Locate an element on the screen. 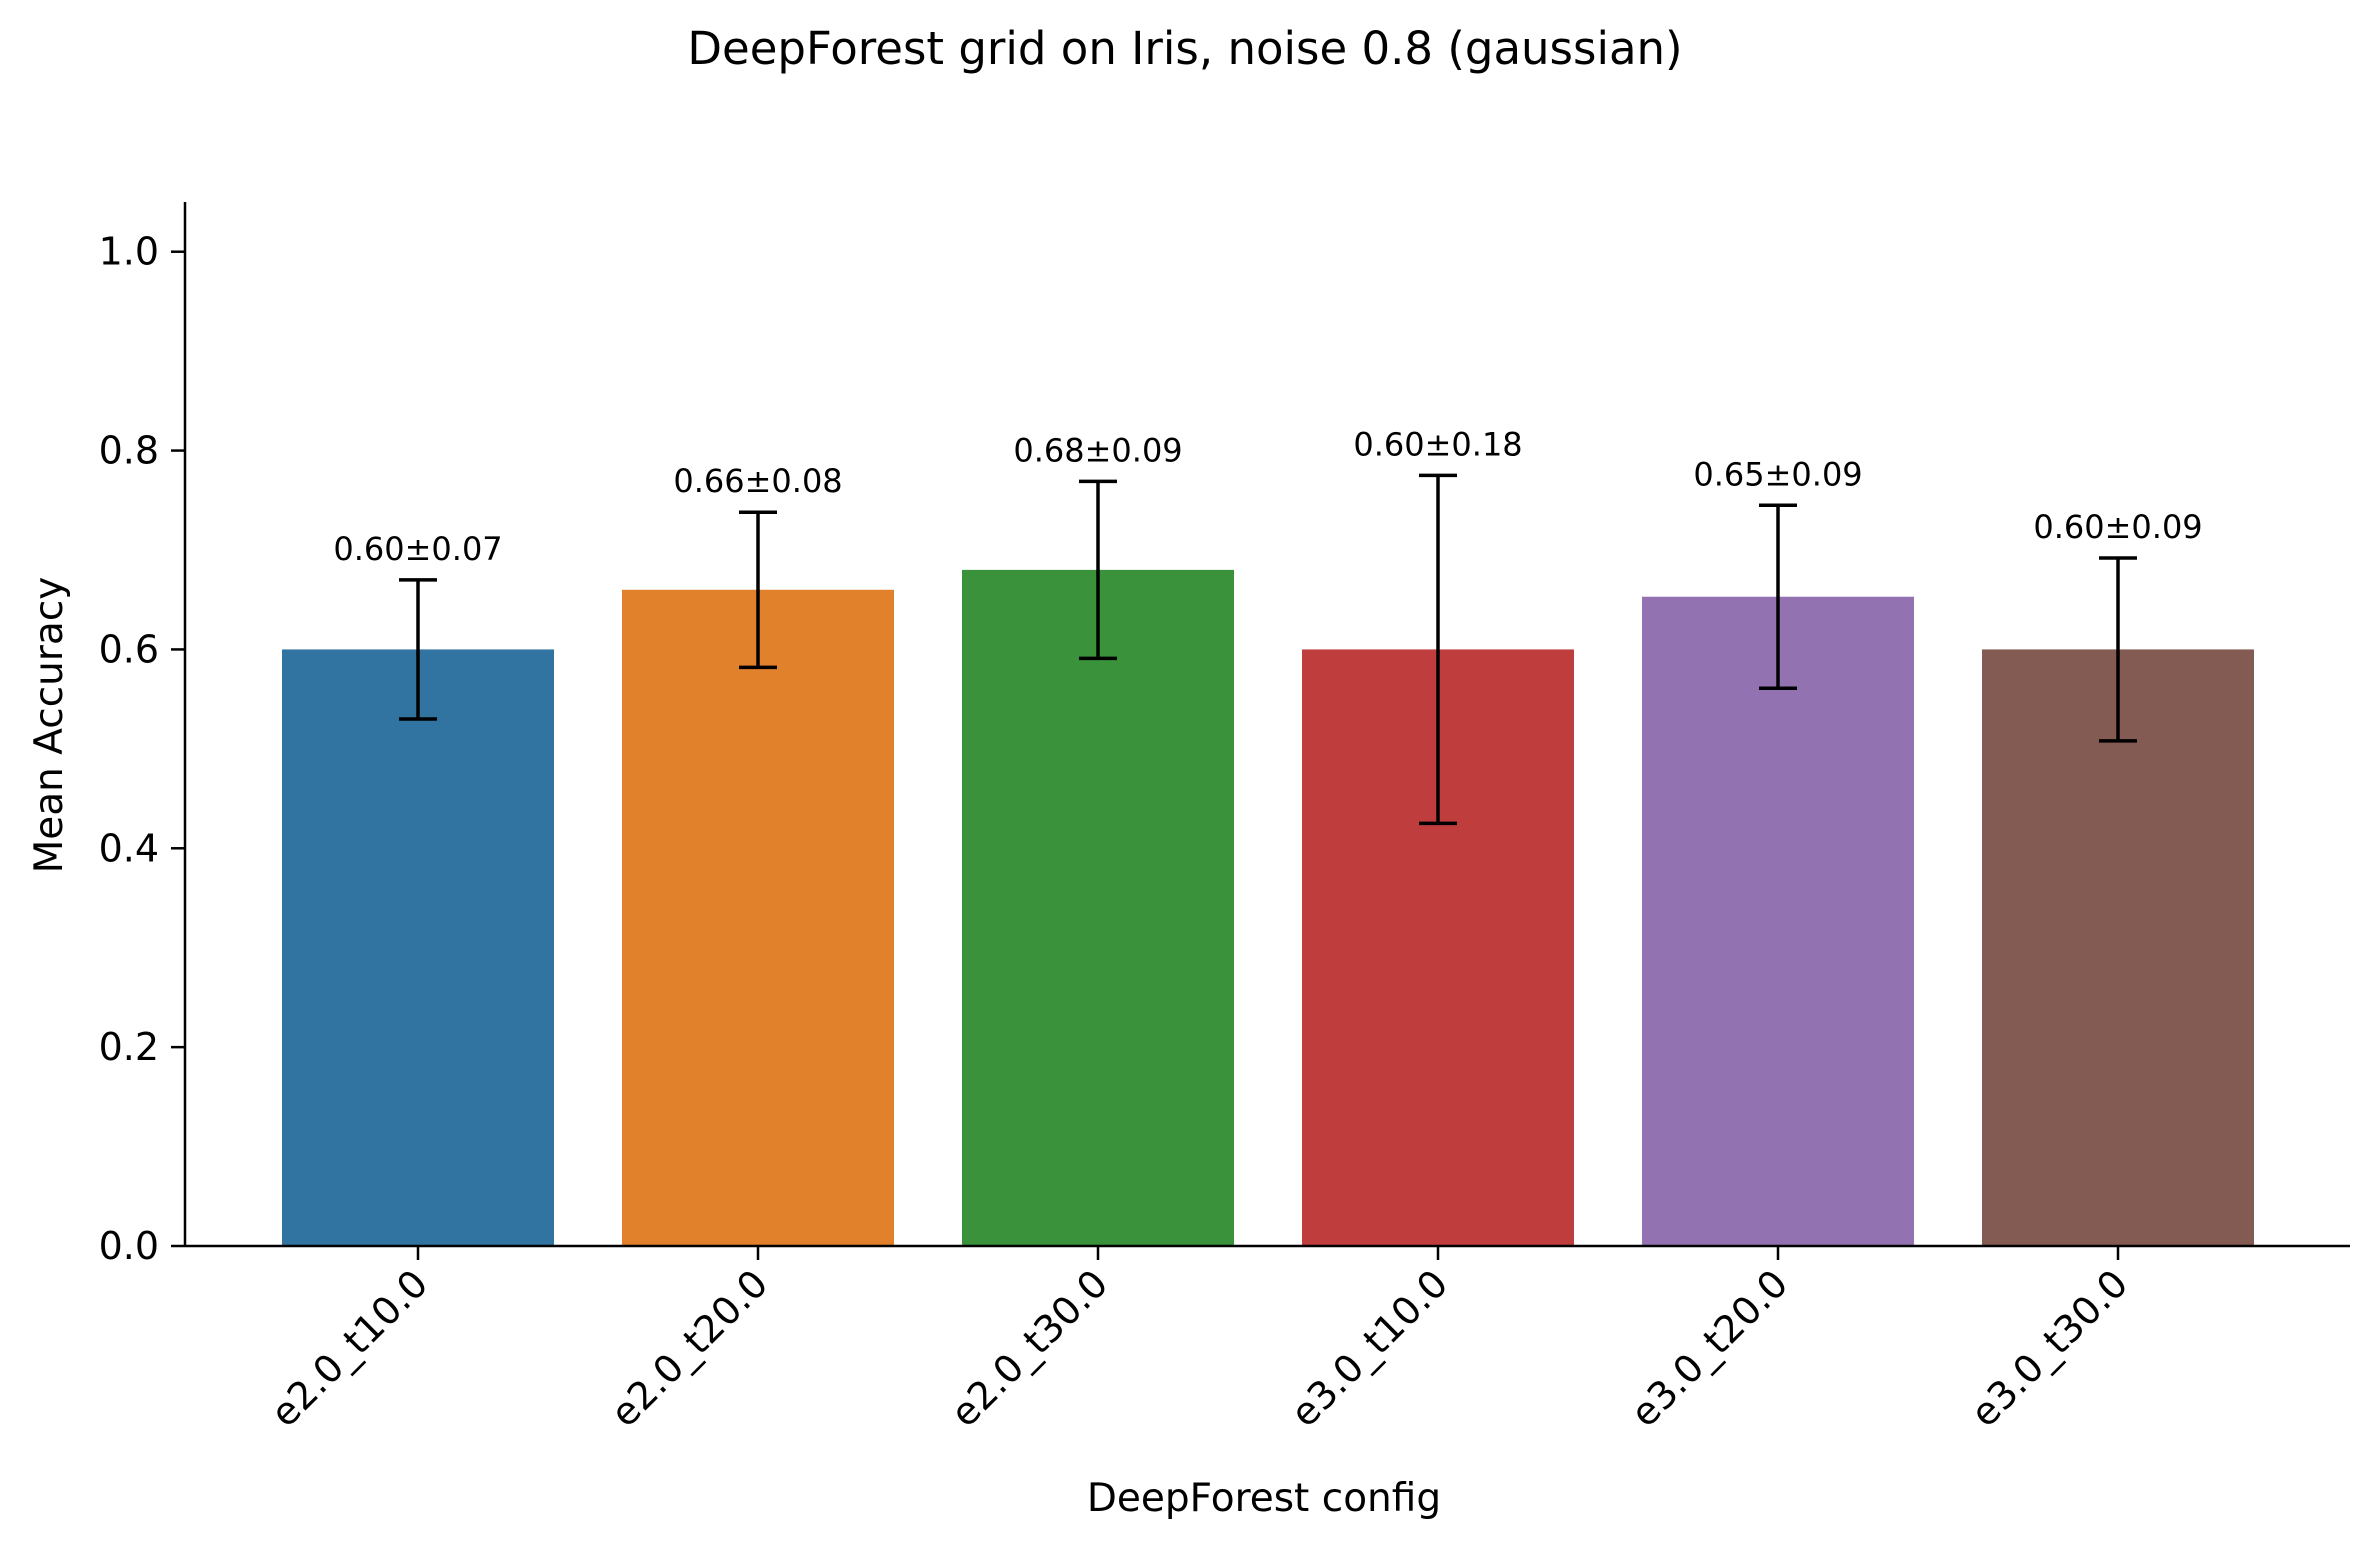 This screenshot has height=1549, width=2370. errorbar-e3.0_t20.0 is located at coordinates (1778, 596).